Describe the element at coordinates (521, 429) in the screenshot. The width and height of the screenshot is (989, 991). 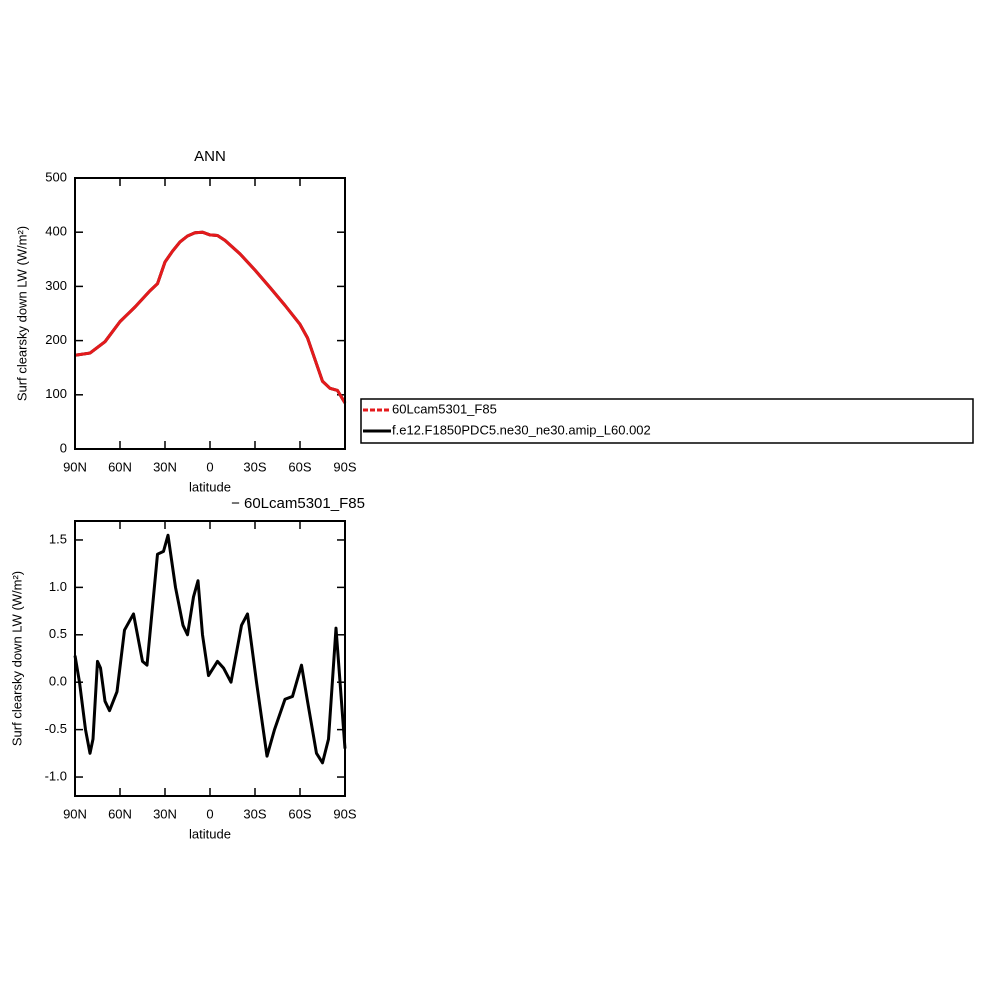
I see `legend-label: f.e12.F1850PDC5.ne30_ne30.amip_L60.002` at that location.